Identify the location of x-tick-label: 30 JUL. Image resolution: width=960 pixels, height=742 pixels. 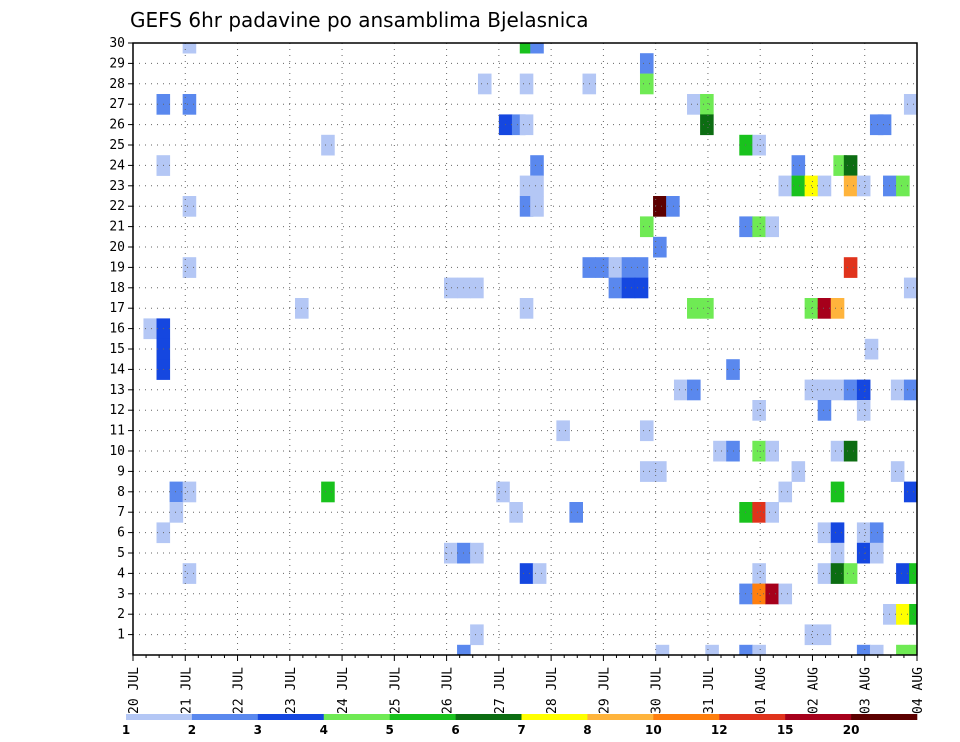
(657, 690).